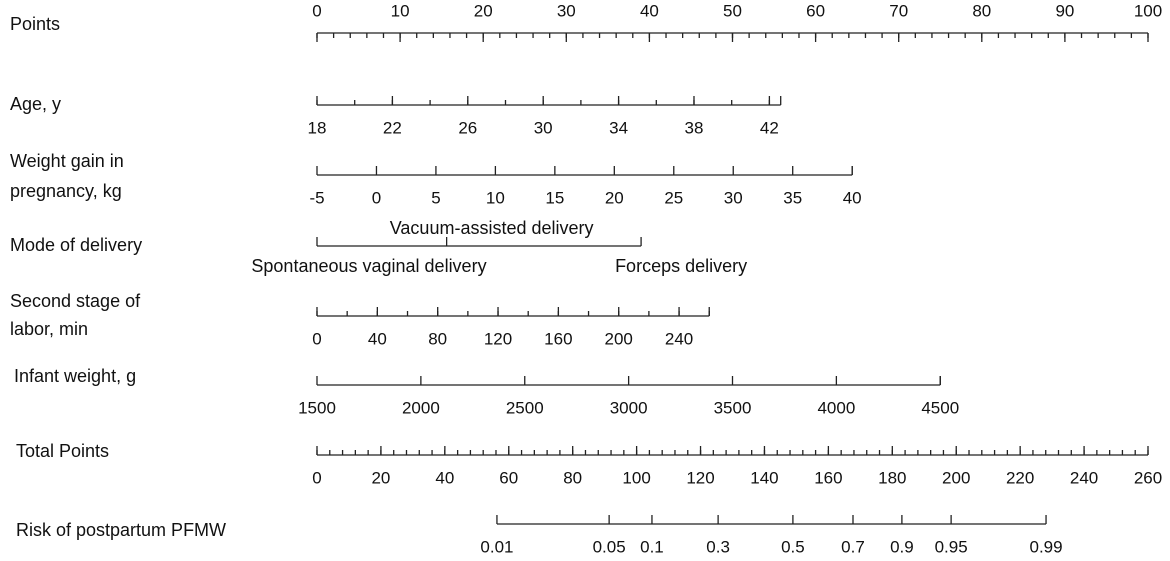 The image size is (1170, 561). Describe the element at coordinates (67, 161) in the screenshot. I see `row-label: Weight gain in` at that location.